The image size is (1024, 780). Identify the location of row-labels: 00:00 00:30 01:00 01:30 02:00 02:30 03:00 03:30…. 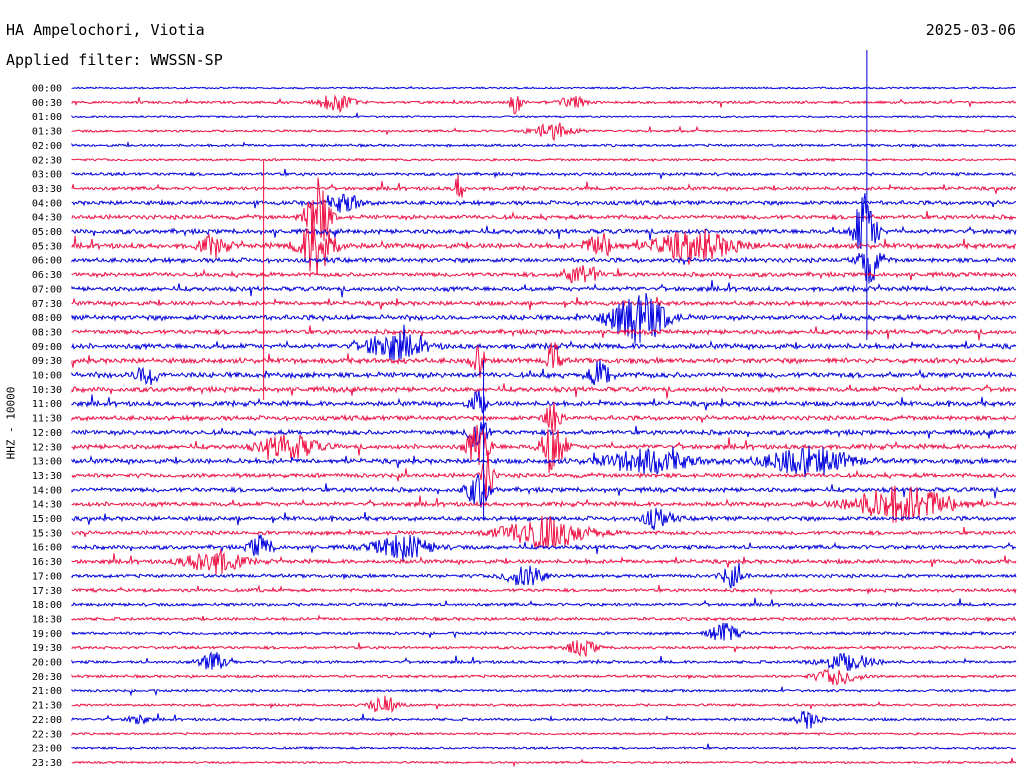
(47, 426).